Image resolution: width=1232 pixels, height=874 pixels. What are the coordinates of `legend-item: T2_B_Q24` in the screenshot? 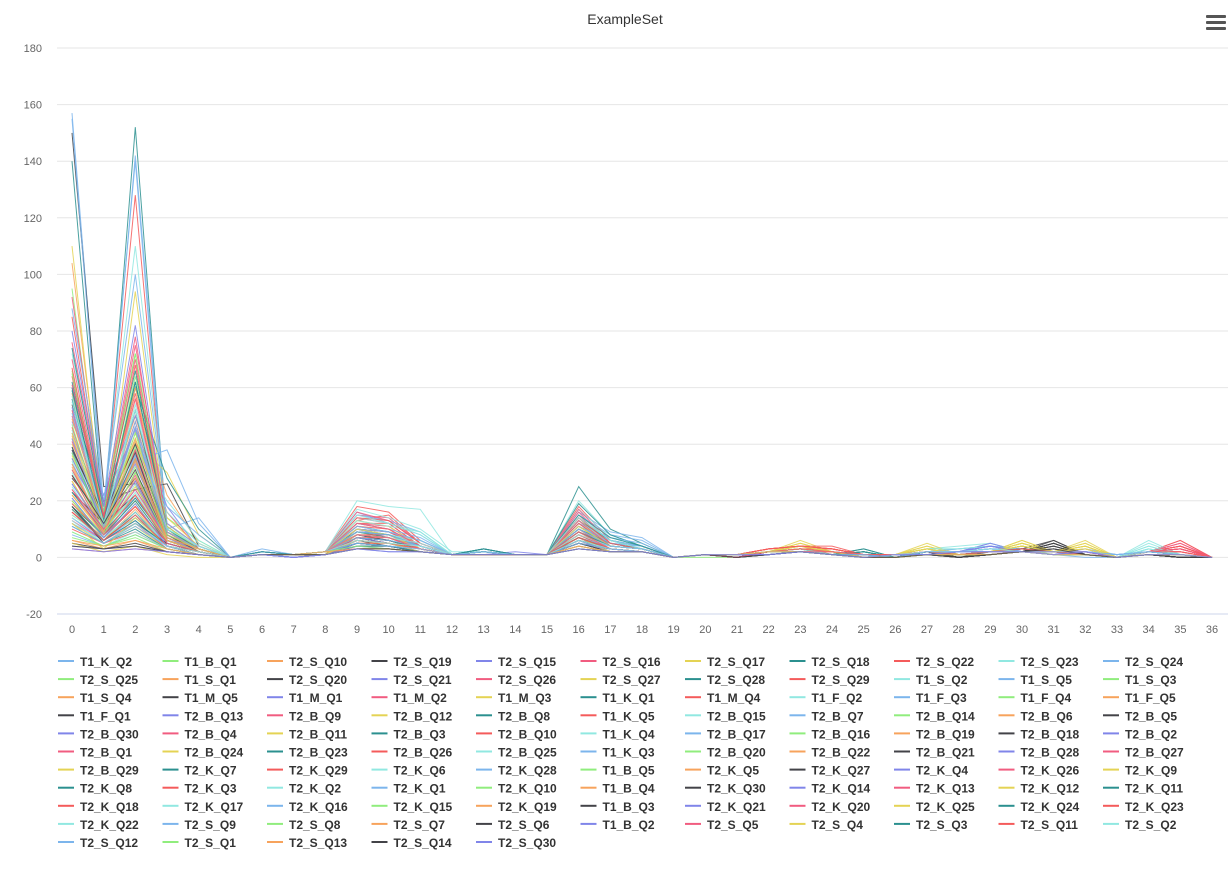 It's located at (203, 753).